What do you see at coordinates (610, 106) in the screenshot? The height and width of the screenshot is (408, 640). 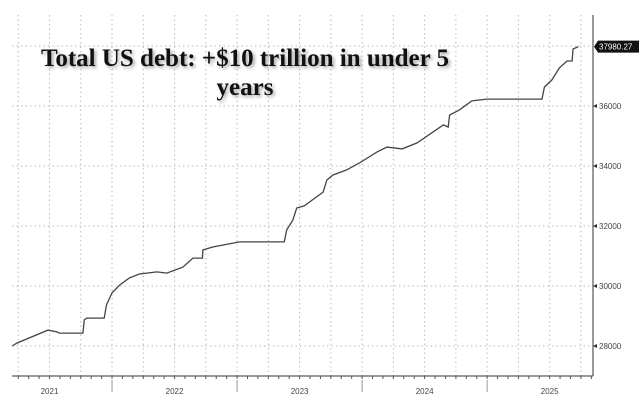 I see `y-tick-label: 36000` at bounding box center [610, 106].